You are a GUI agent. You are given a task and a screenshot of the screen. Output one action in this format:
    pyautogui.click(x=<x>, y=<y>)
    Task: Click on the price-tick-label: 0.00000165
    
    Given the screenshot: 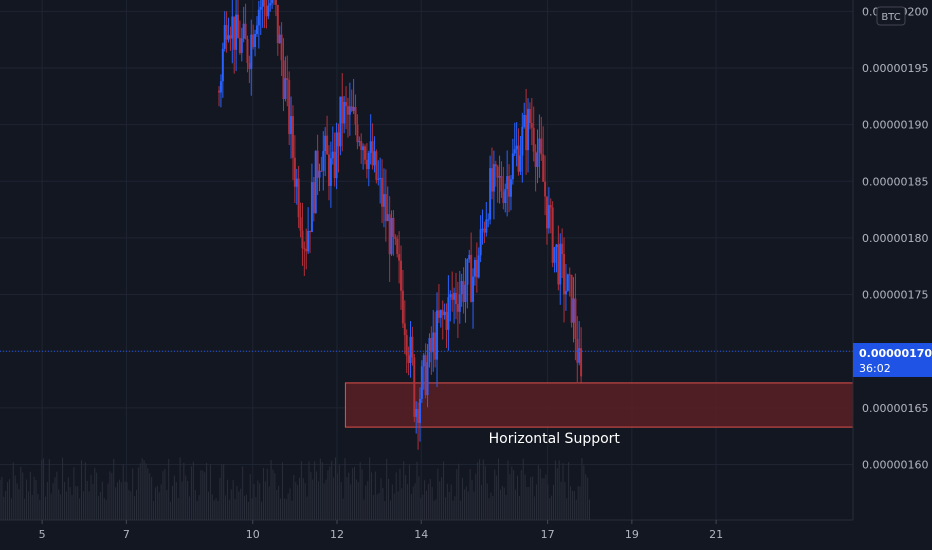 What is the action you would take?
    pyautogui.click(x=895, y=408)
    